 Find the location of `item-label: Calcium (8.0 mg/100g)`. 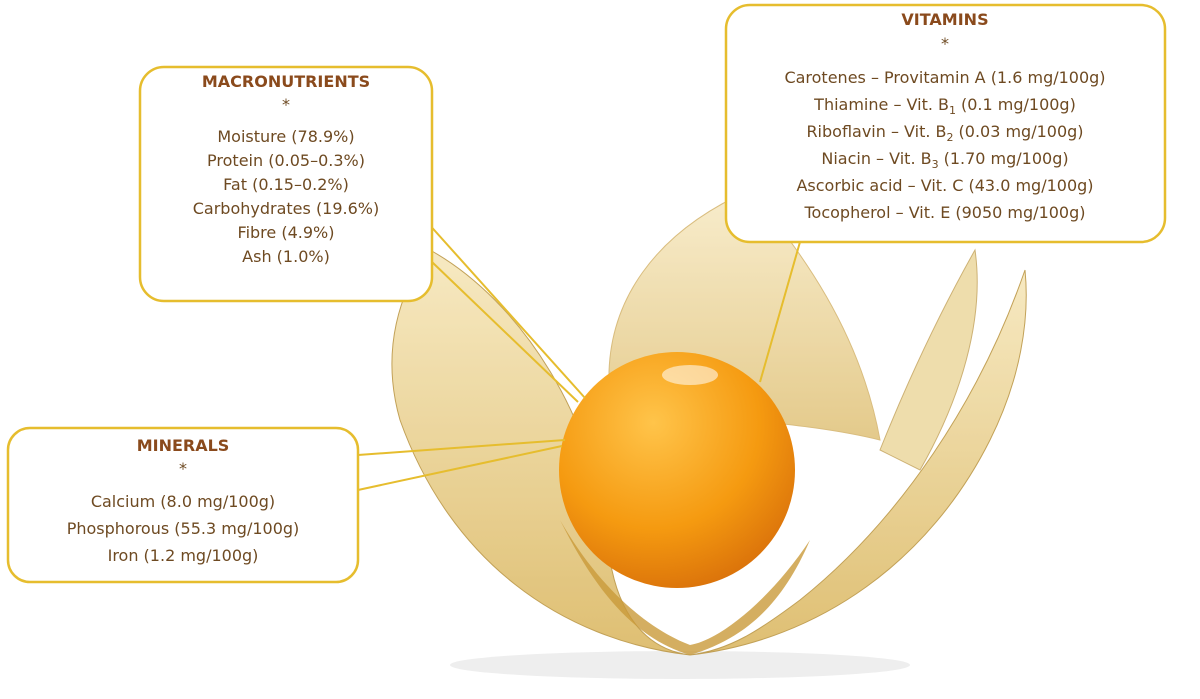

item-label: Calcium (8.0 mg/100g) is located at coordinates (183, 501).